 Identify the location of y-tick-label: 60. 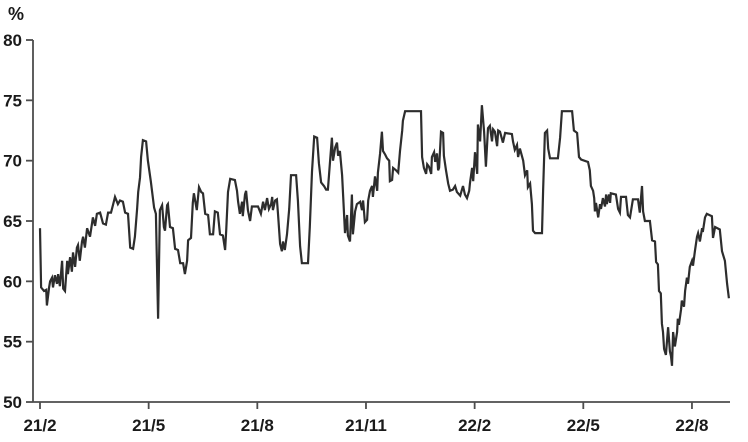
(12, 281).